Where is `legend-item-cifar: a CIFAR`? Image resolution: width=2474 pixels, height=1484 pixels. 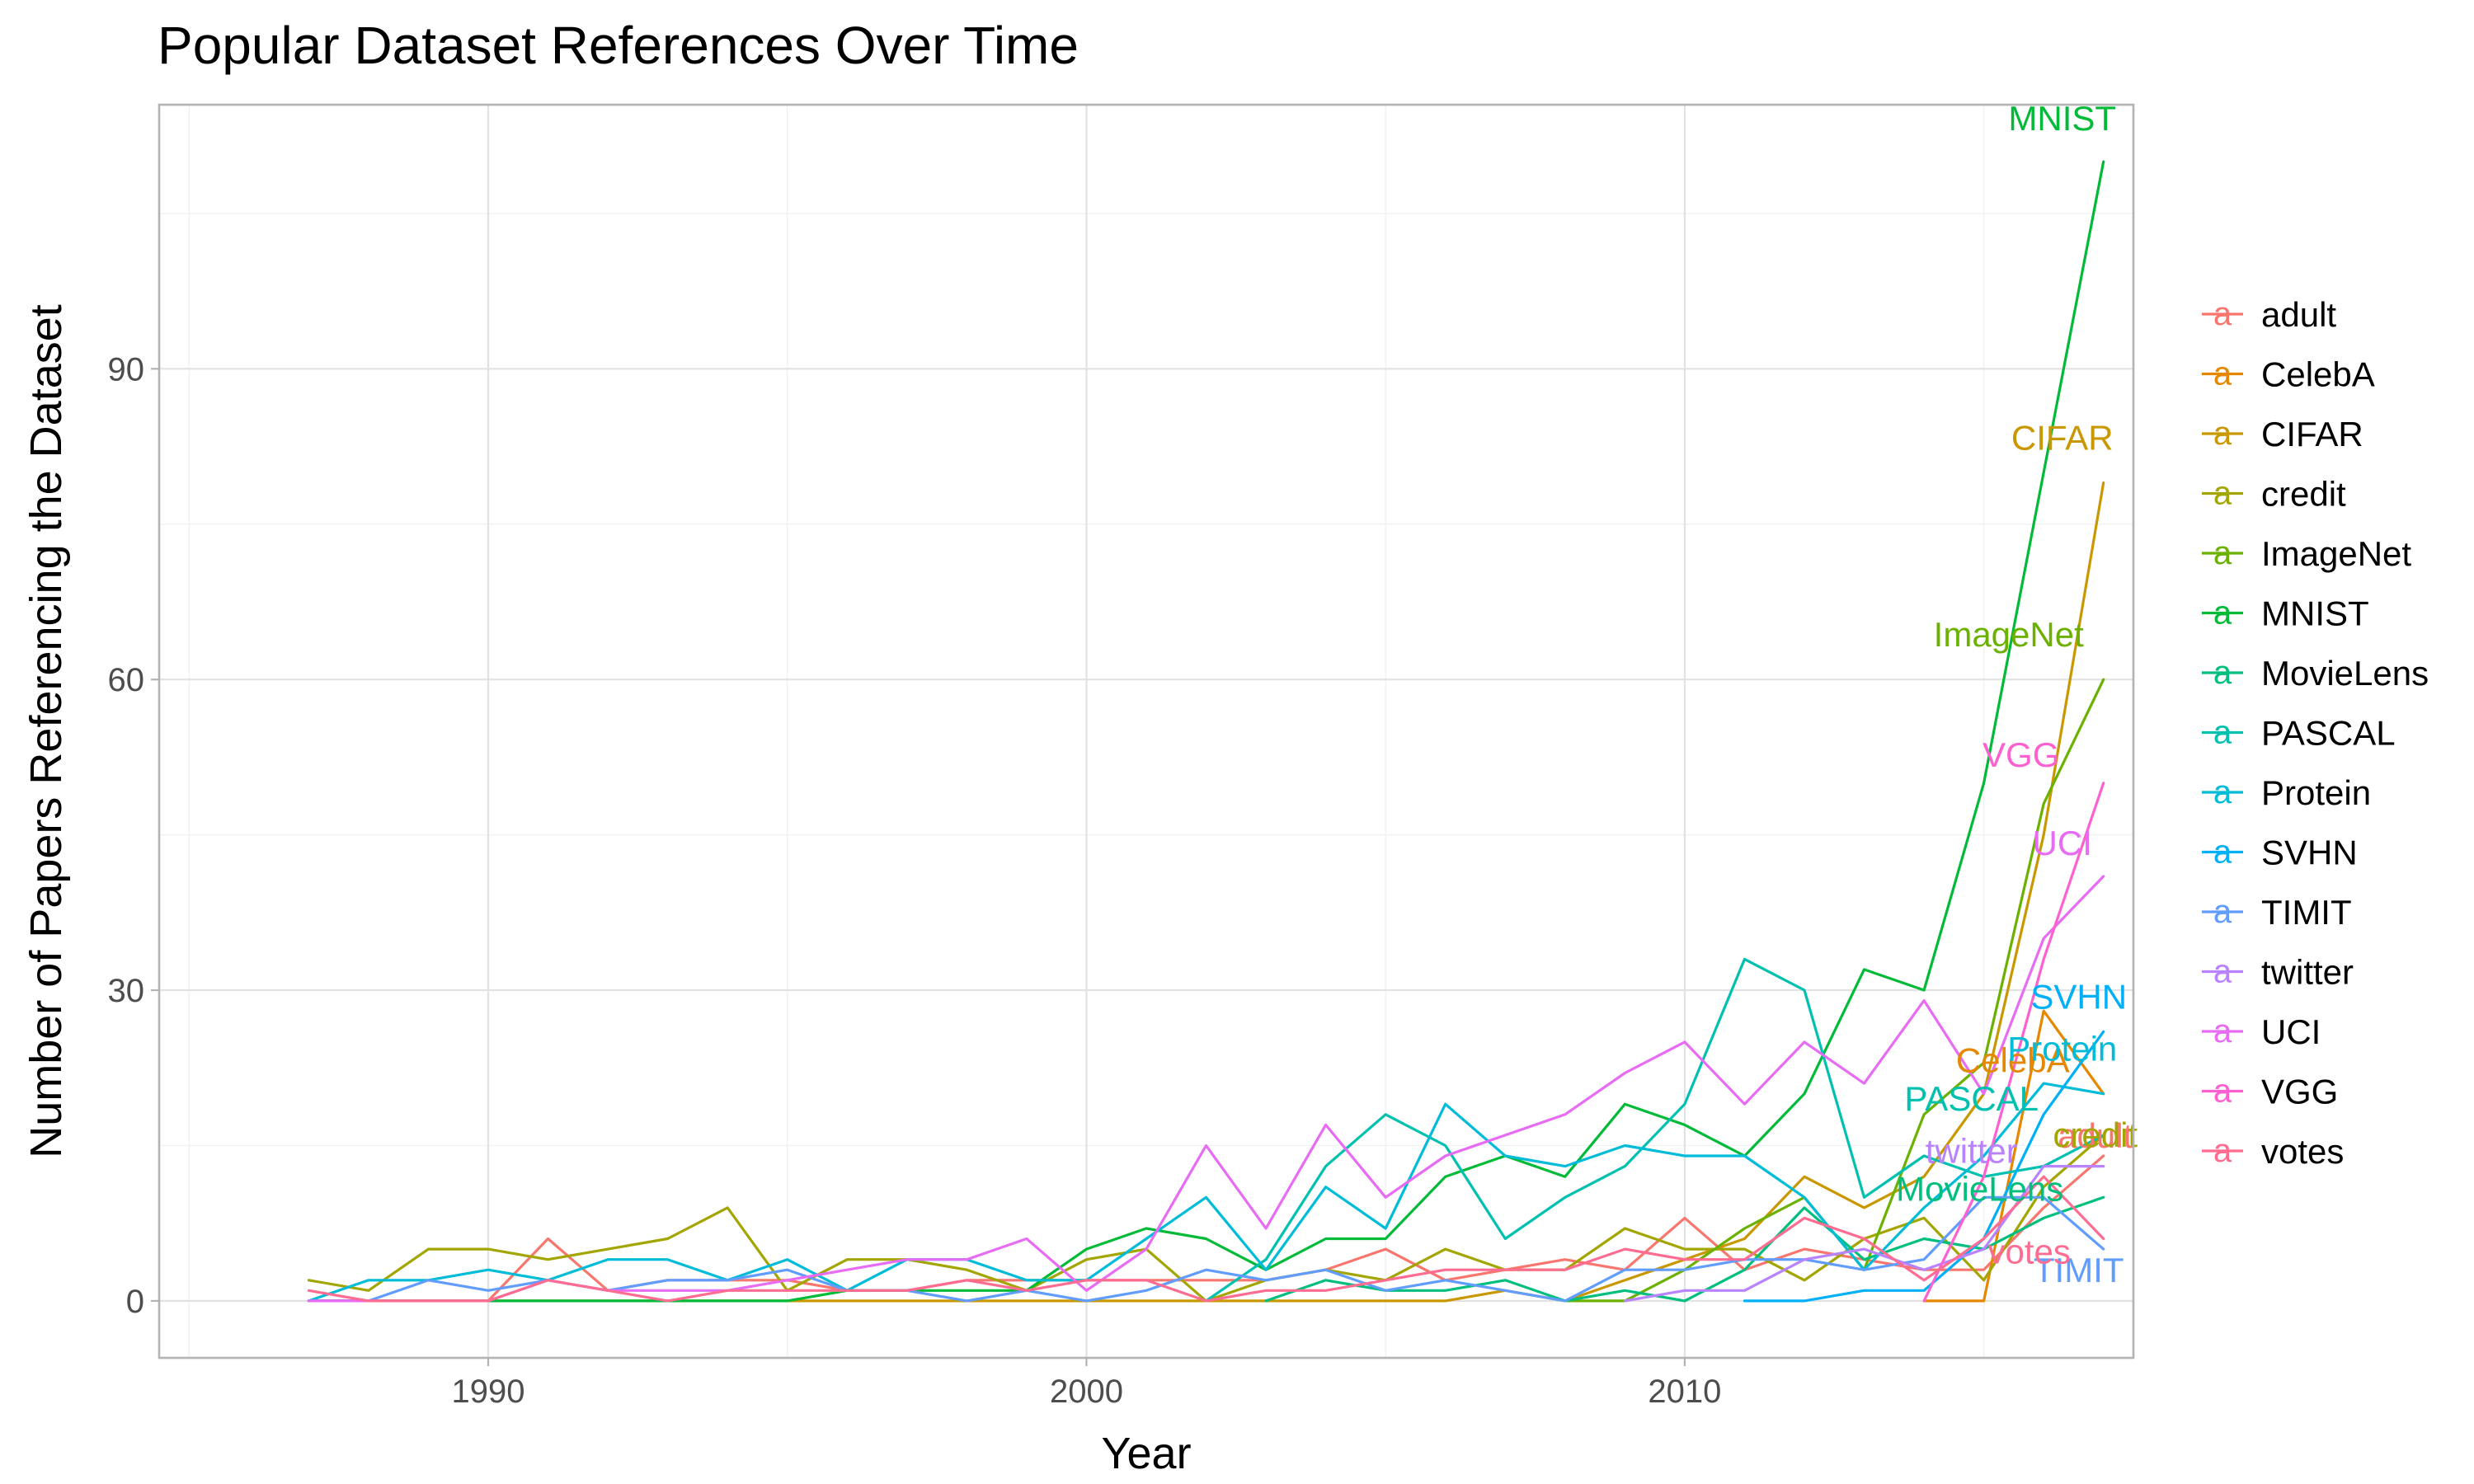
legend-item-cifar: a CIFAR is located at coordinates (2282, 434).